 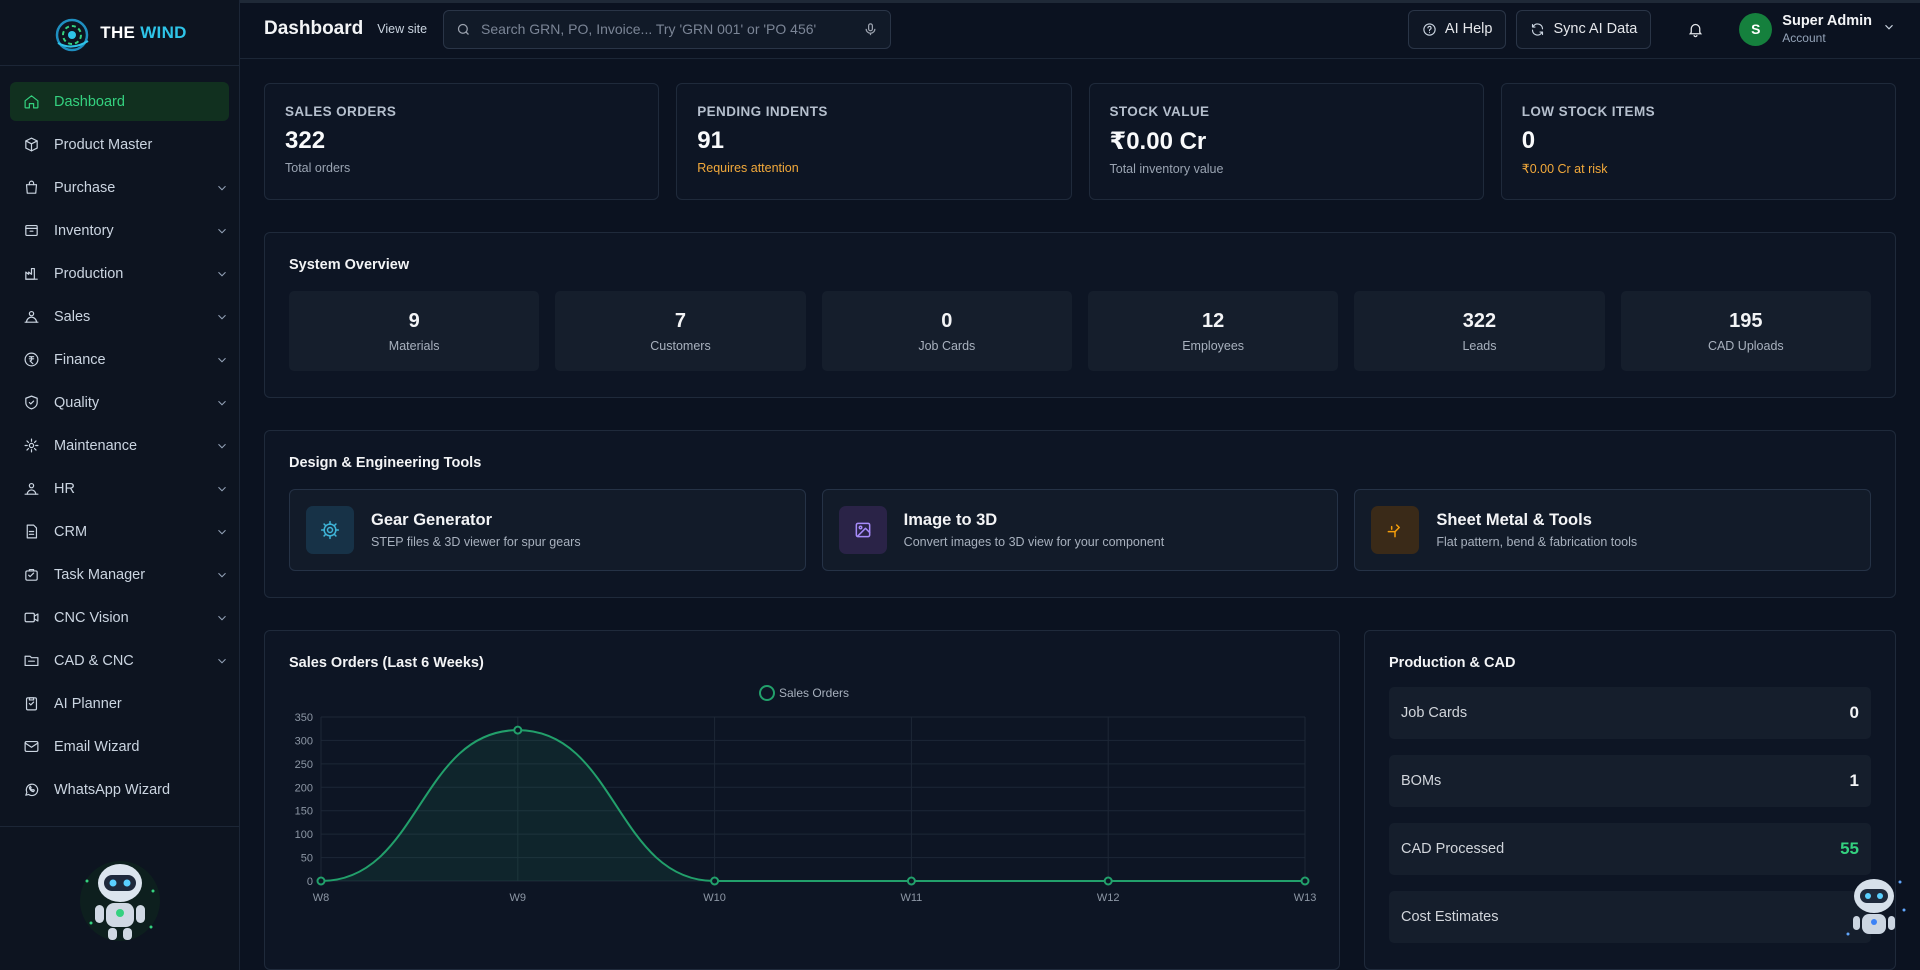 I want to click on refresh-icon, so click(x=1538, y=29).